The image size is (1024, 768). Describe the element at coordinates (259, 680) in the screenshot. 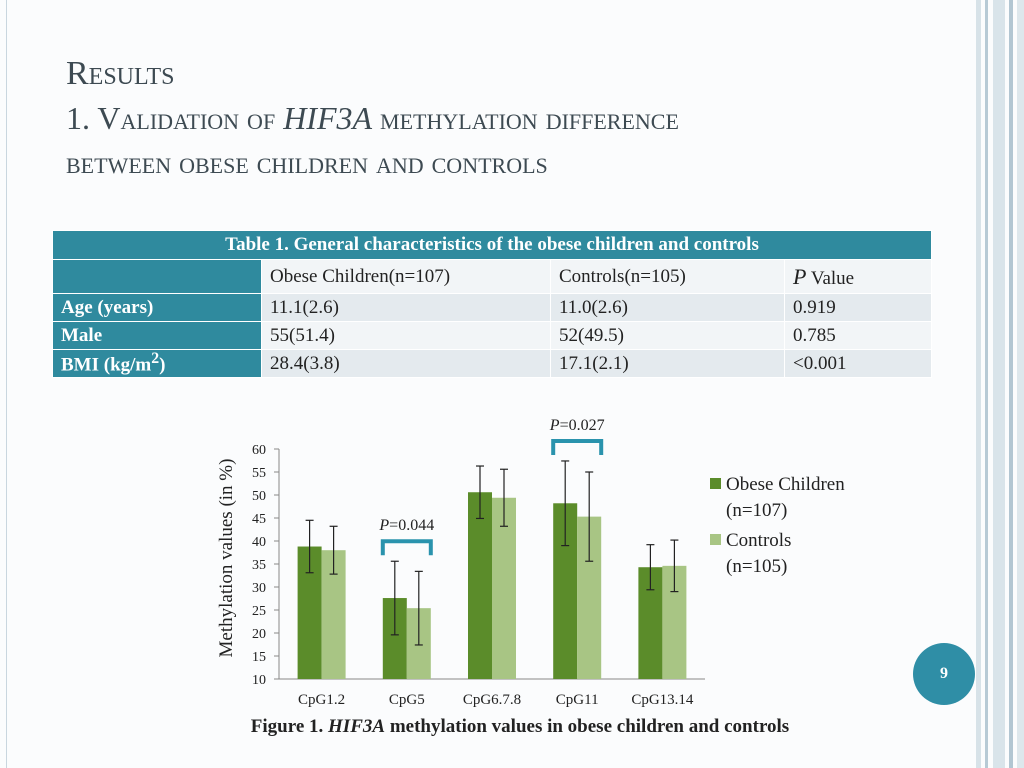

I see `y-tick-label: 10` at that location.